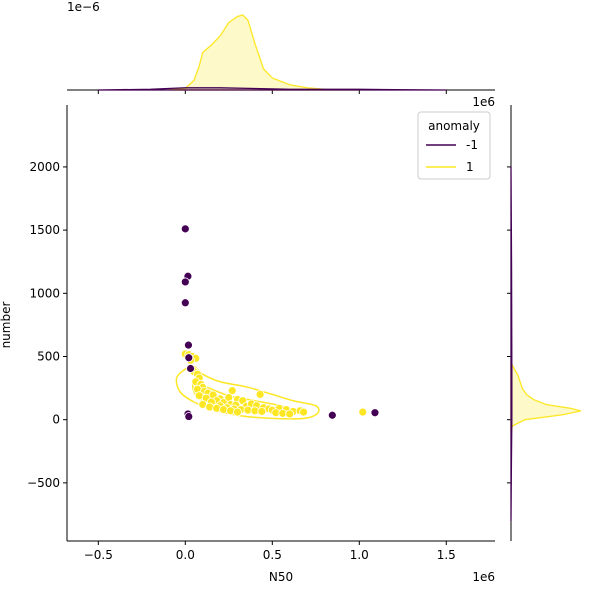  I want to click on legend-title: anomaly, so click(454, 126).